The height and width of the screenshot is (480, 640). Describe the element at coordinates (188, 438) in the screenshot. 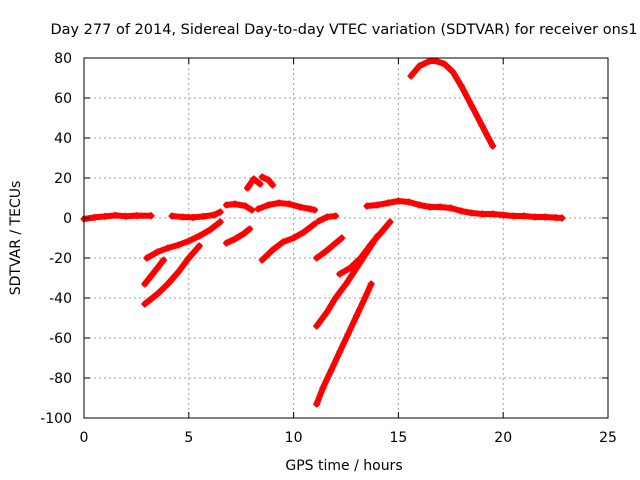

I see `x-tick-label: 5` at that location.